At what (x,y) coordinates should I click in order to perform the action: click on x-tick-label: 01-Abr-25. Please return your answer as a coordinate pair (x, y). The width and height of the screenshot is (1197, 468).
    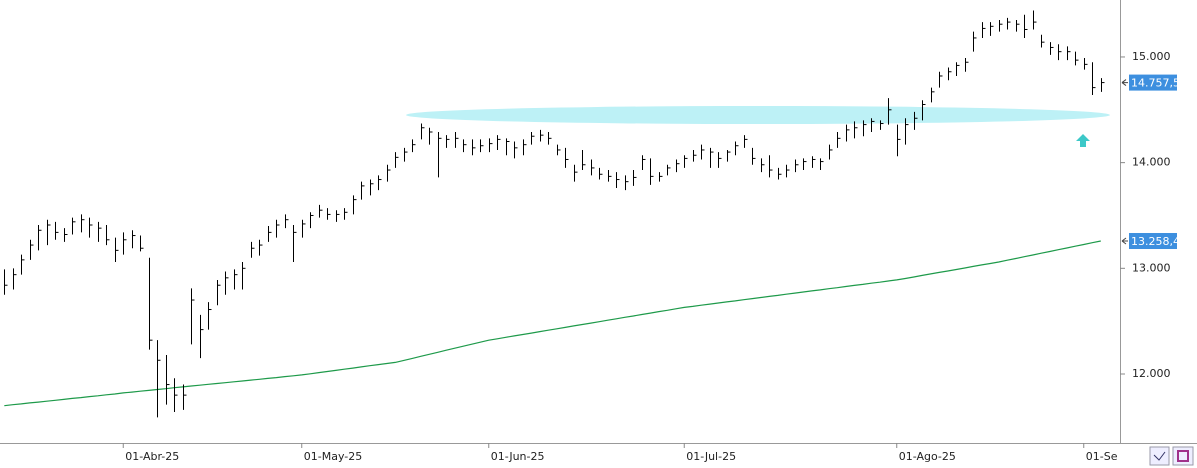
    Looking at the image, I should click on (152, 456).